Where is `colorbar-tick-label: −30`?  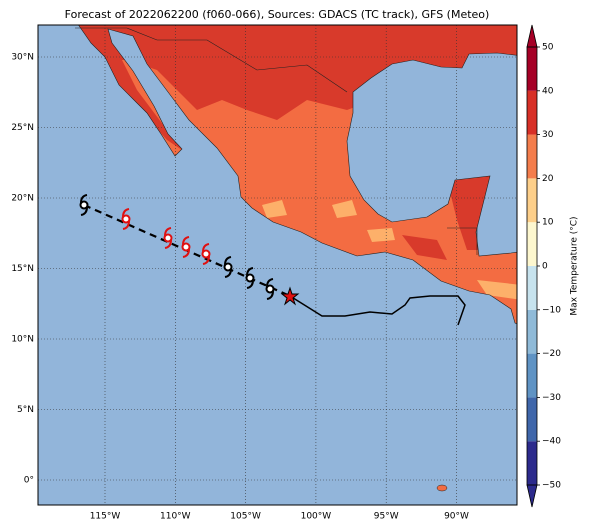
colorbar-tick-label: −30 is located at coordinates (551, 398).